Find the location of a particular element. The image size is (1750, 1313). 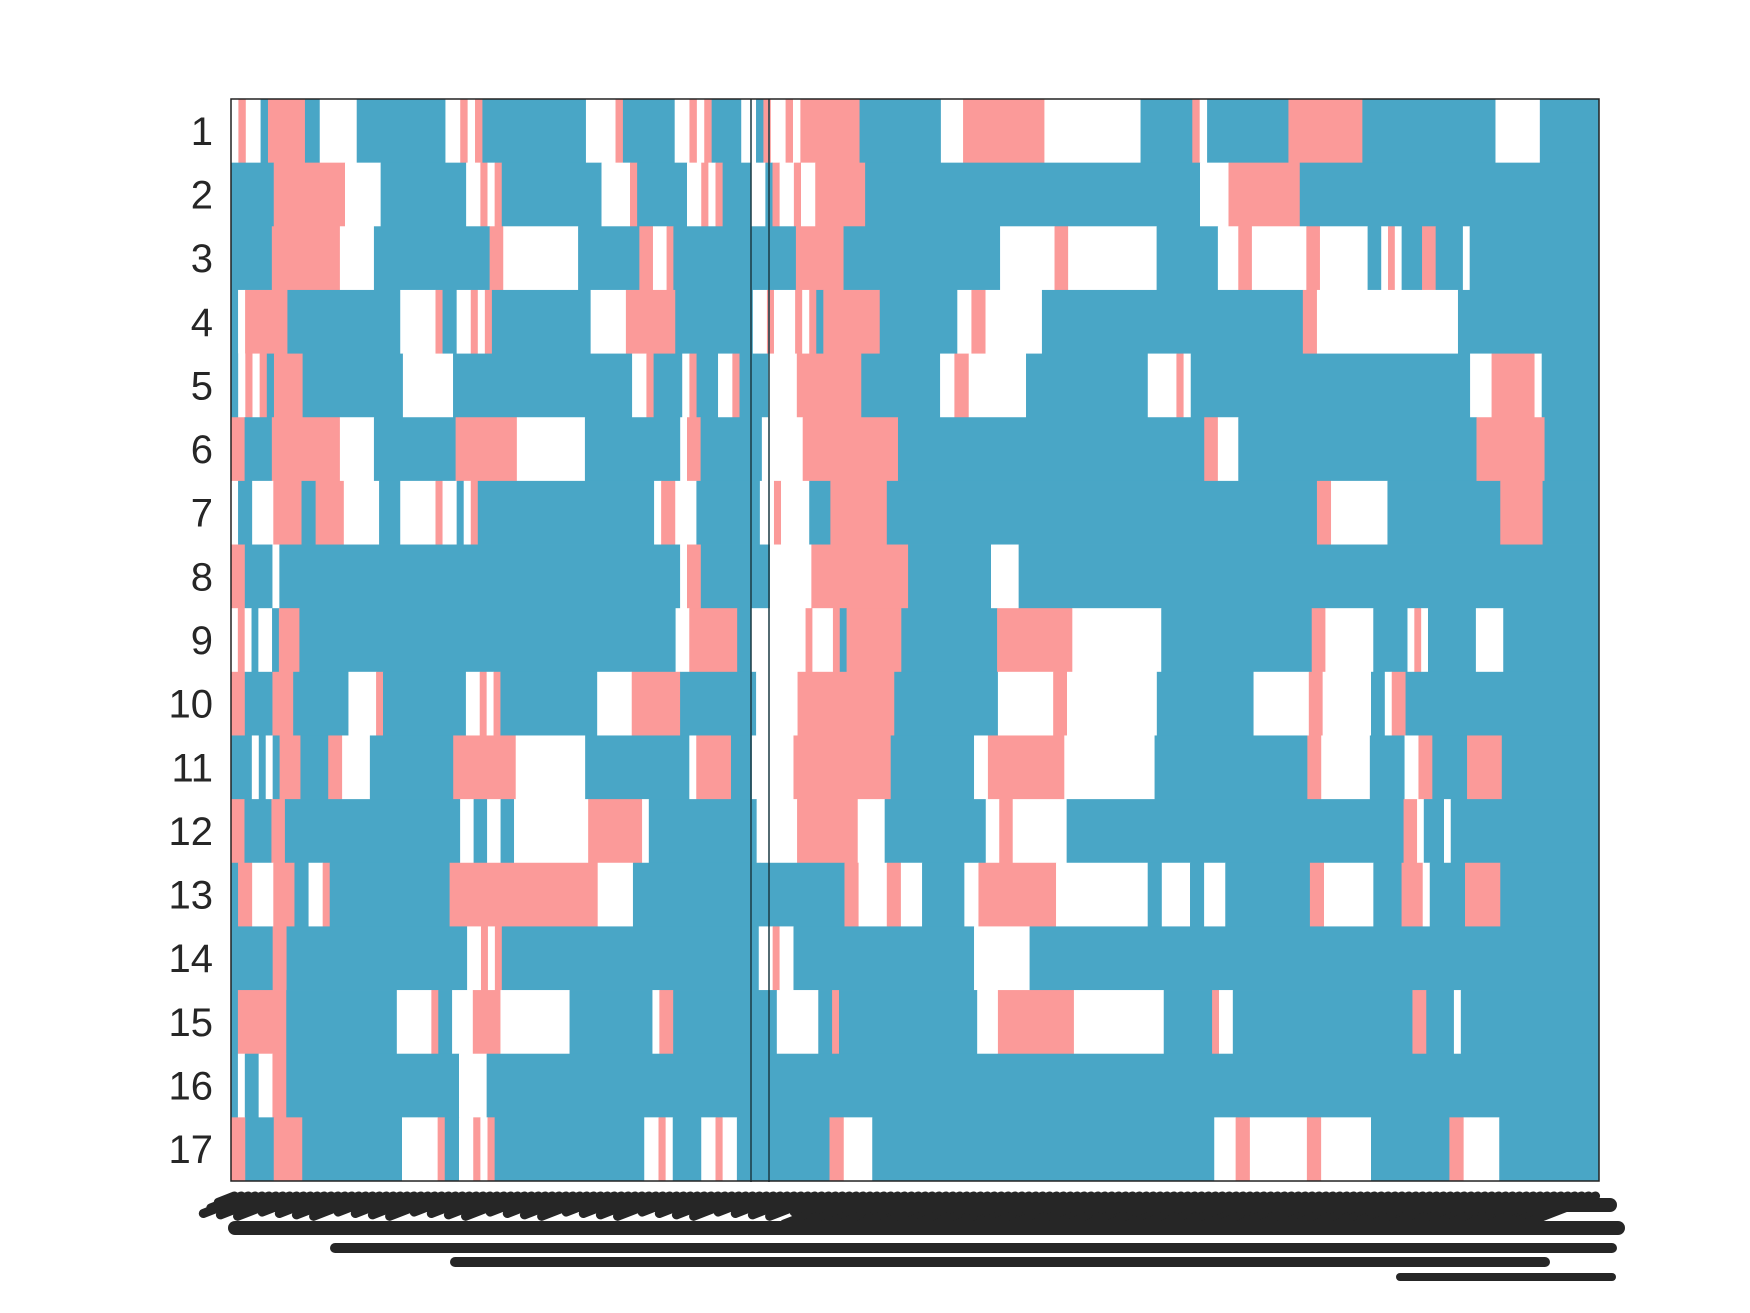

row-label-3: 3 is located at coordinates (202, 259).